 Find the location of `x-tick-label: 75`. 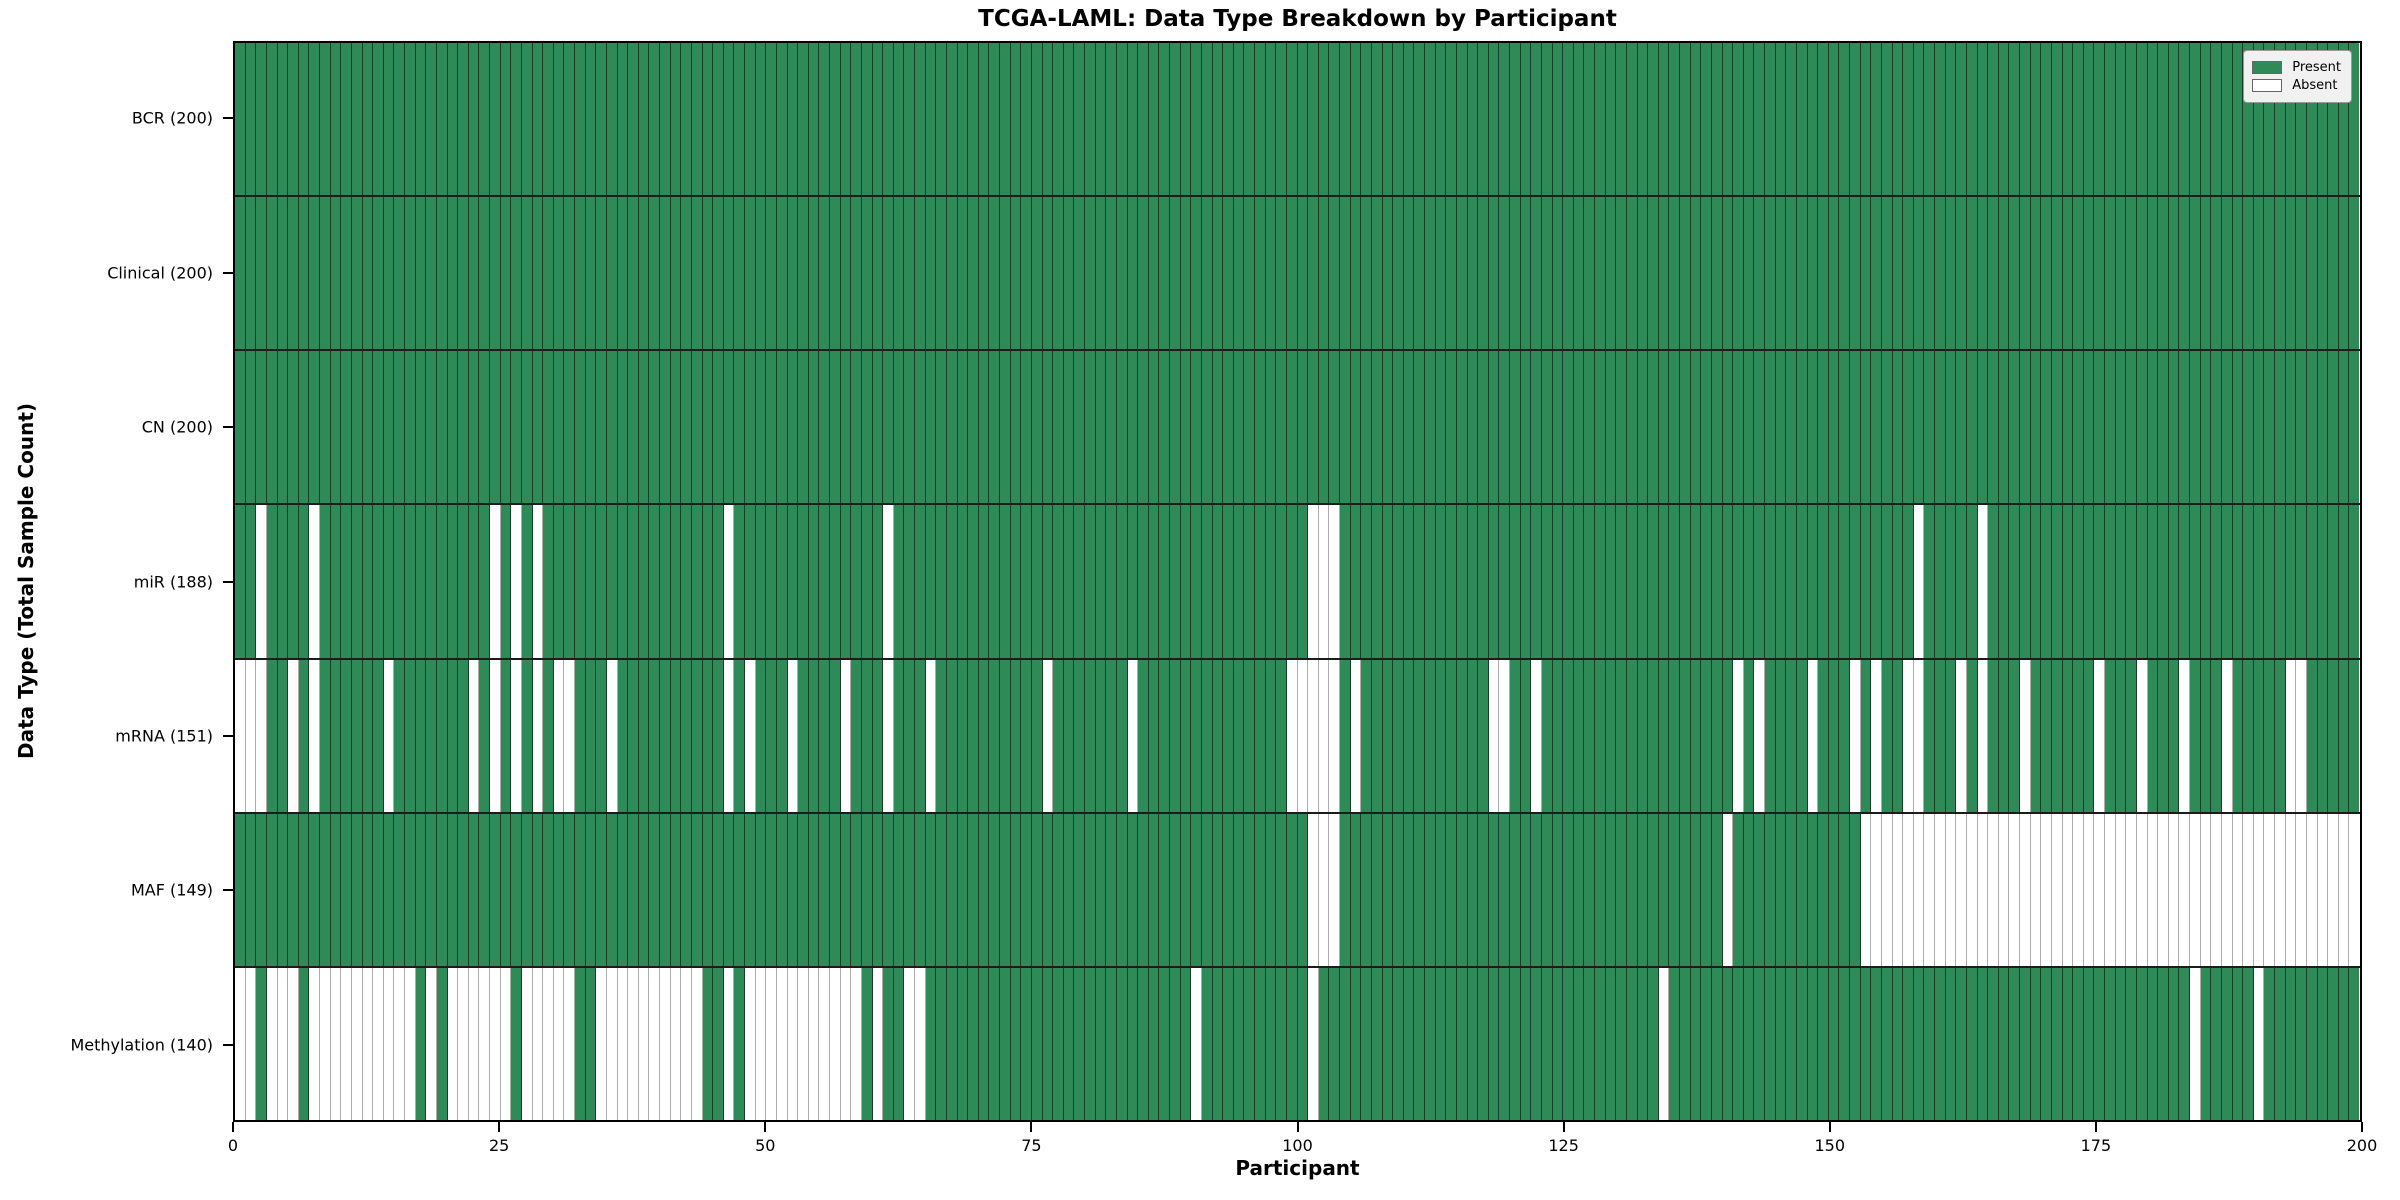

x-tick-label: 75 is located at coordinates (1031, 1145).